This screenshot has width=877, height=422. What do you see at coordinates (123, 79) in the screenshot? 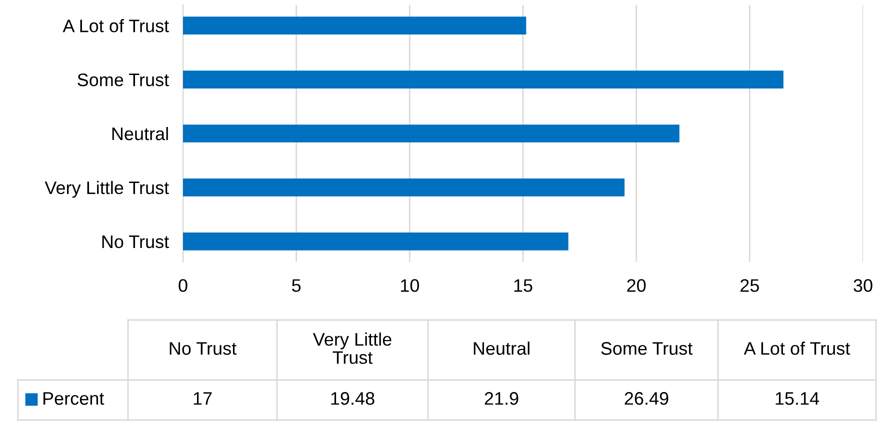
I see `y-tick-label: Some Trust` at bounding box center [123, 79].